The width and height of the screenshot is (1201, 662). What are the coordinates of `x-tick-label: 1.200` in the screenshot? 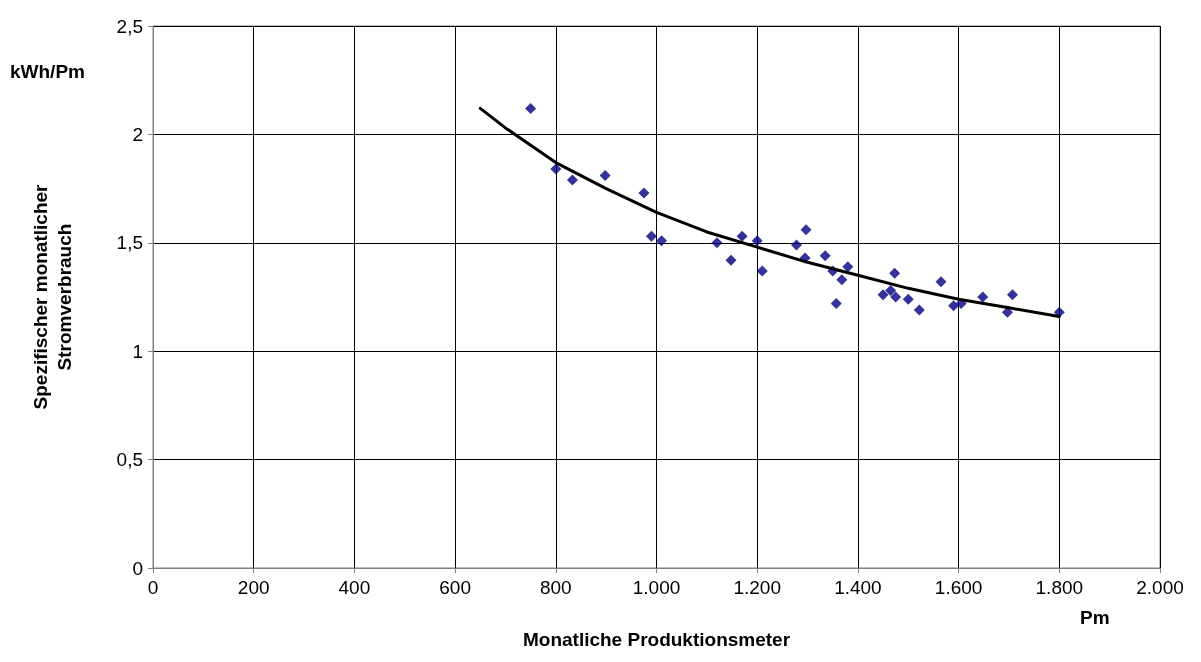 It's located at (757, 587).